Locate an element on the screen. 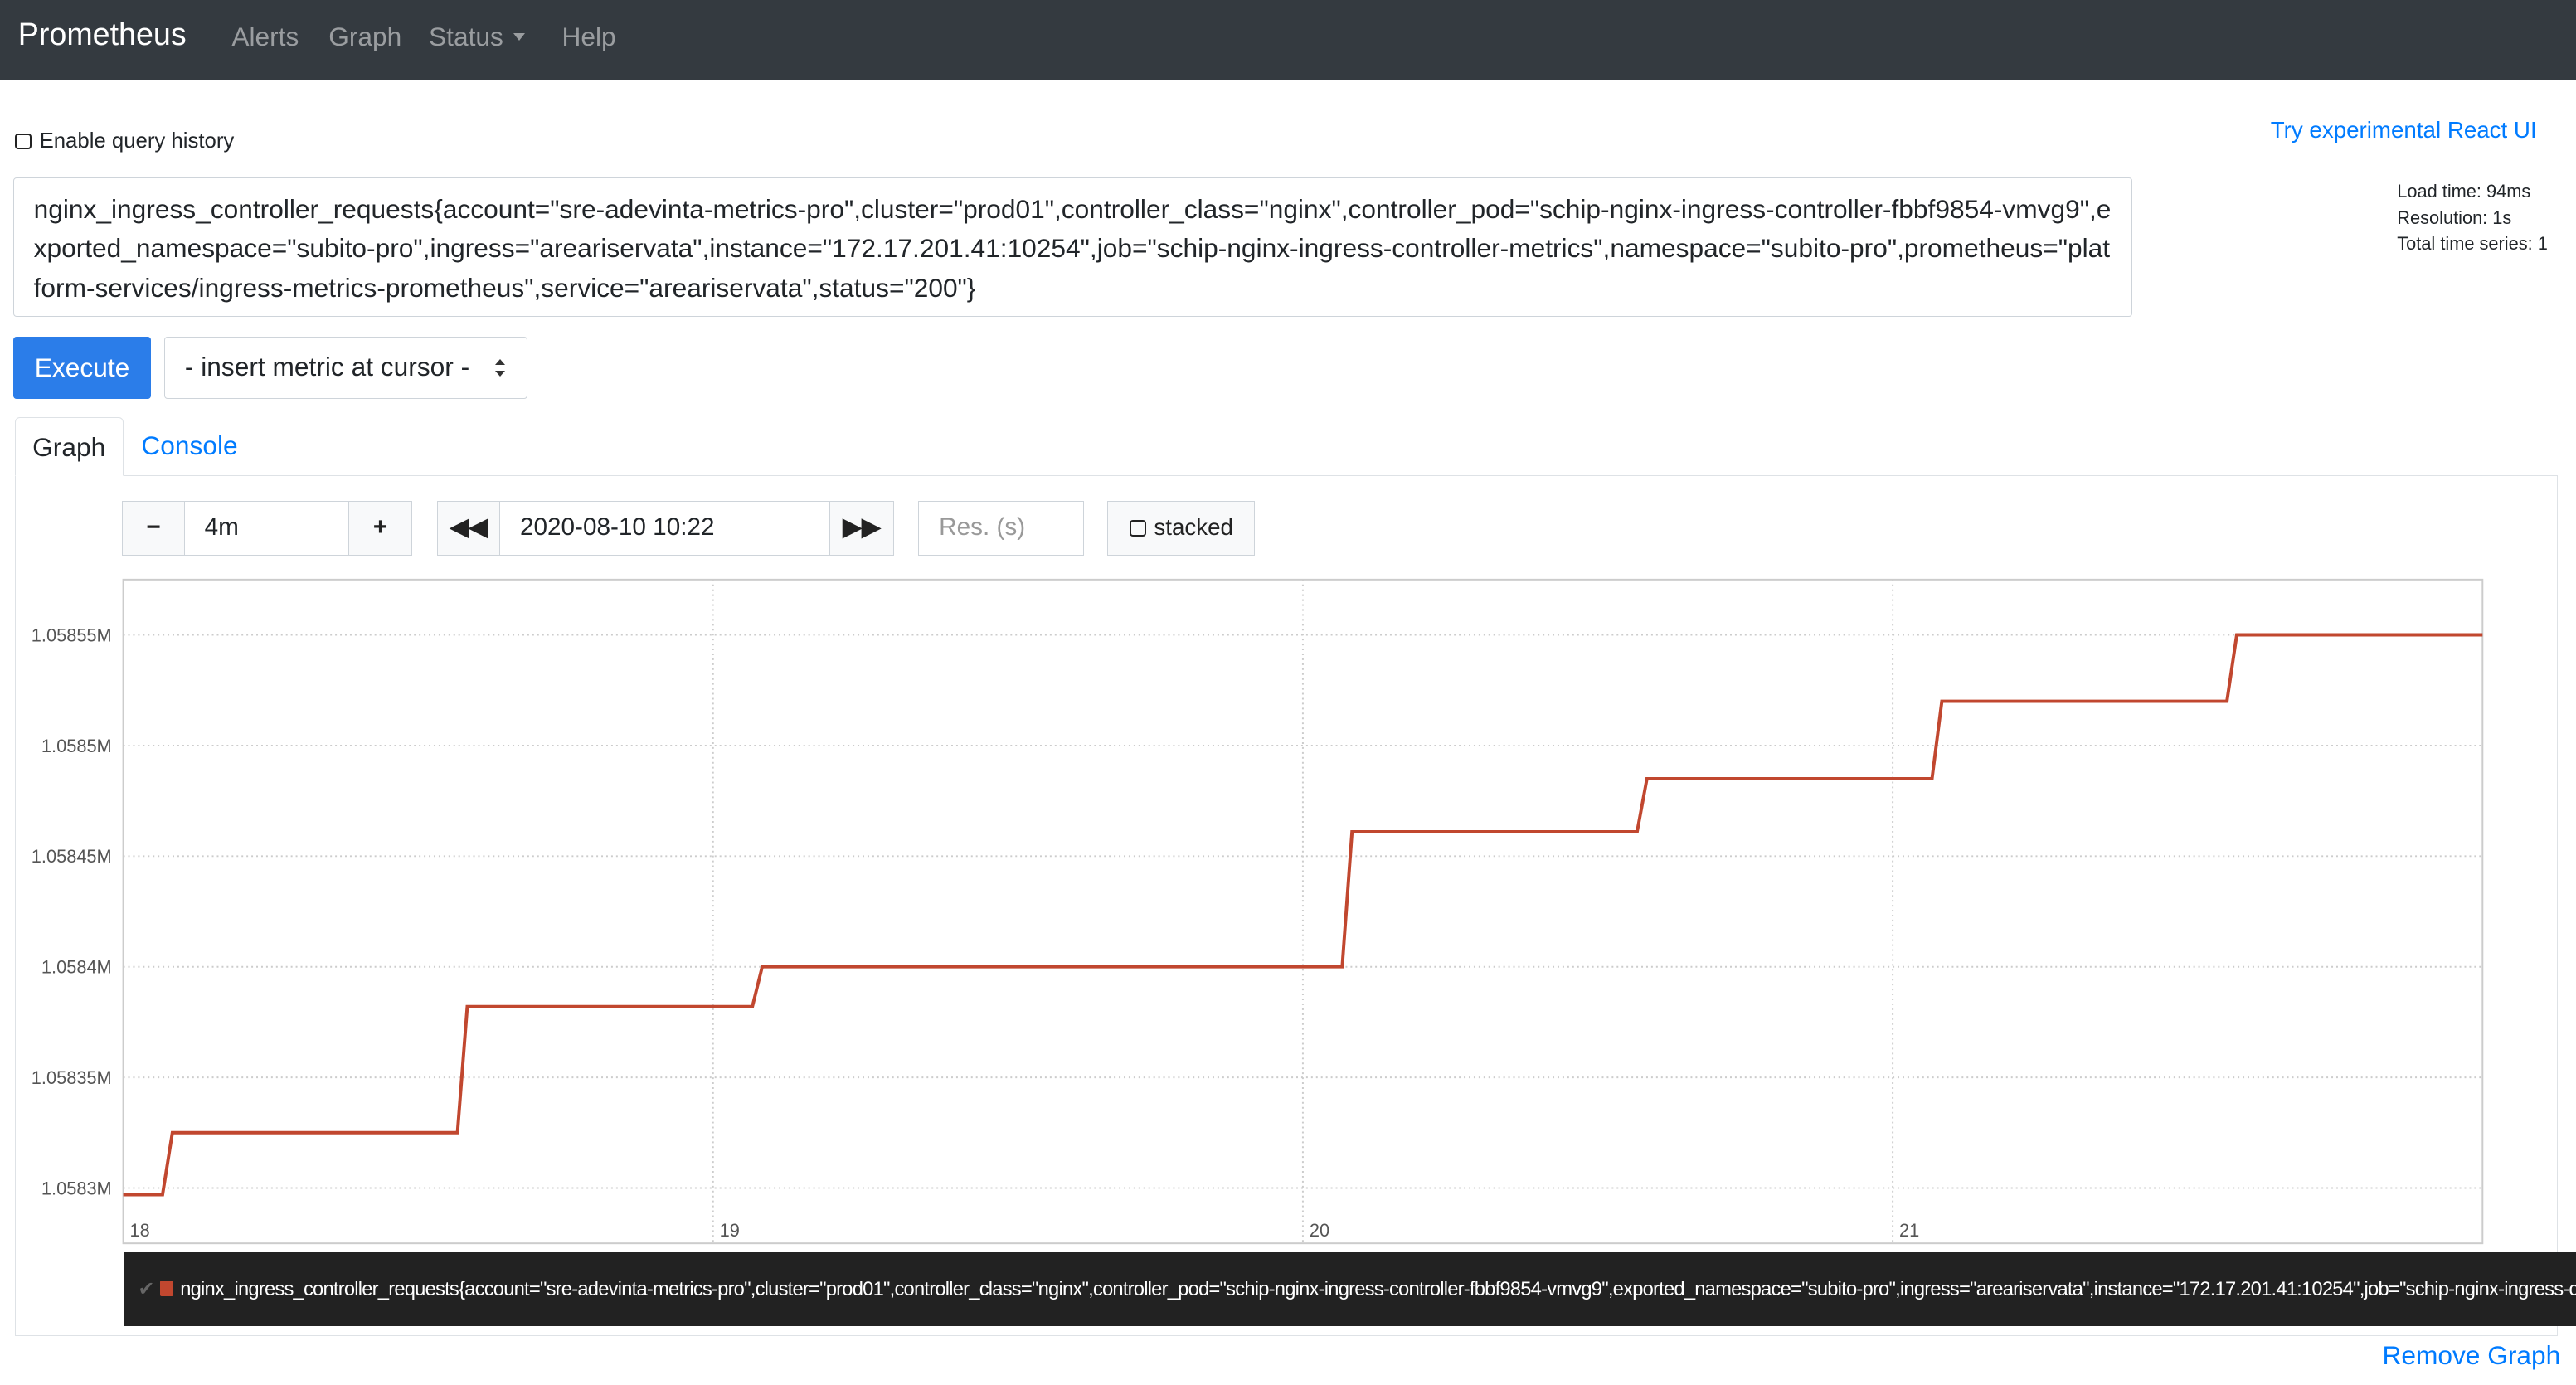 The height and width of the screenshot is (1385, 2576). nav-help: Help is located at coordinates (588, 36).